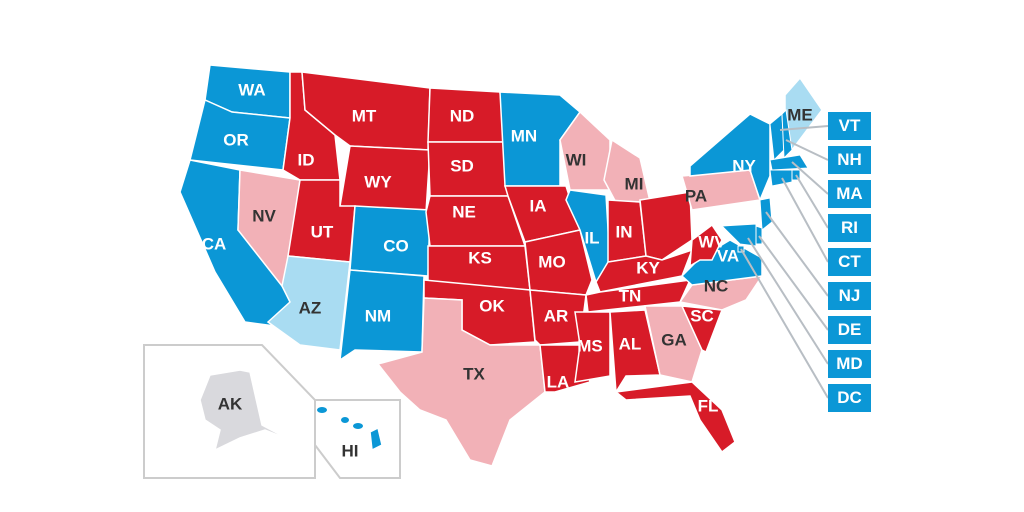 The image size is (1024, 512). I want to click on state-ak, so click(245, 410).